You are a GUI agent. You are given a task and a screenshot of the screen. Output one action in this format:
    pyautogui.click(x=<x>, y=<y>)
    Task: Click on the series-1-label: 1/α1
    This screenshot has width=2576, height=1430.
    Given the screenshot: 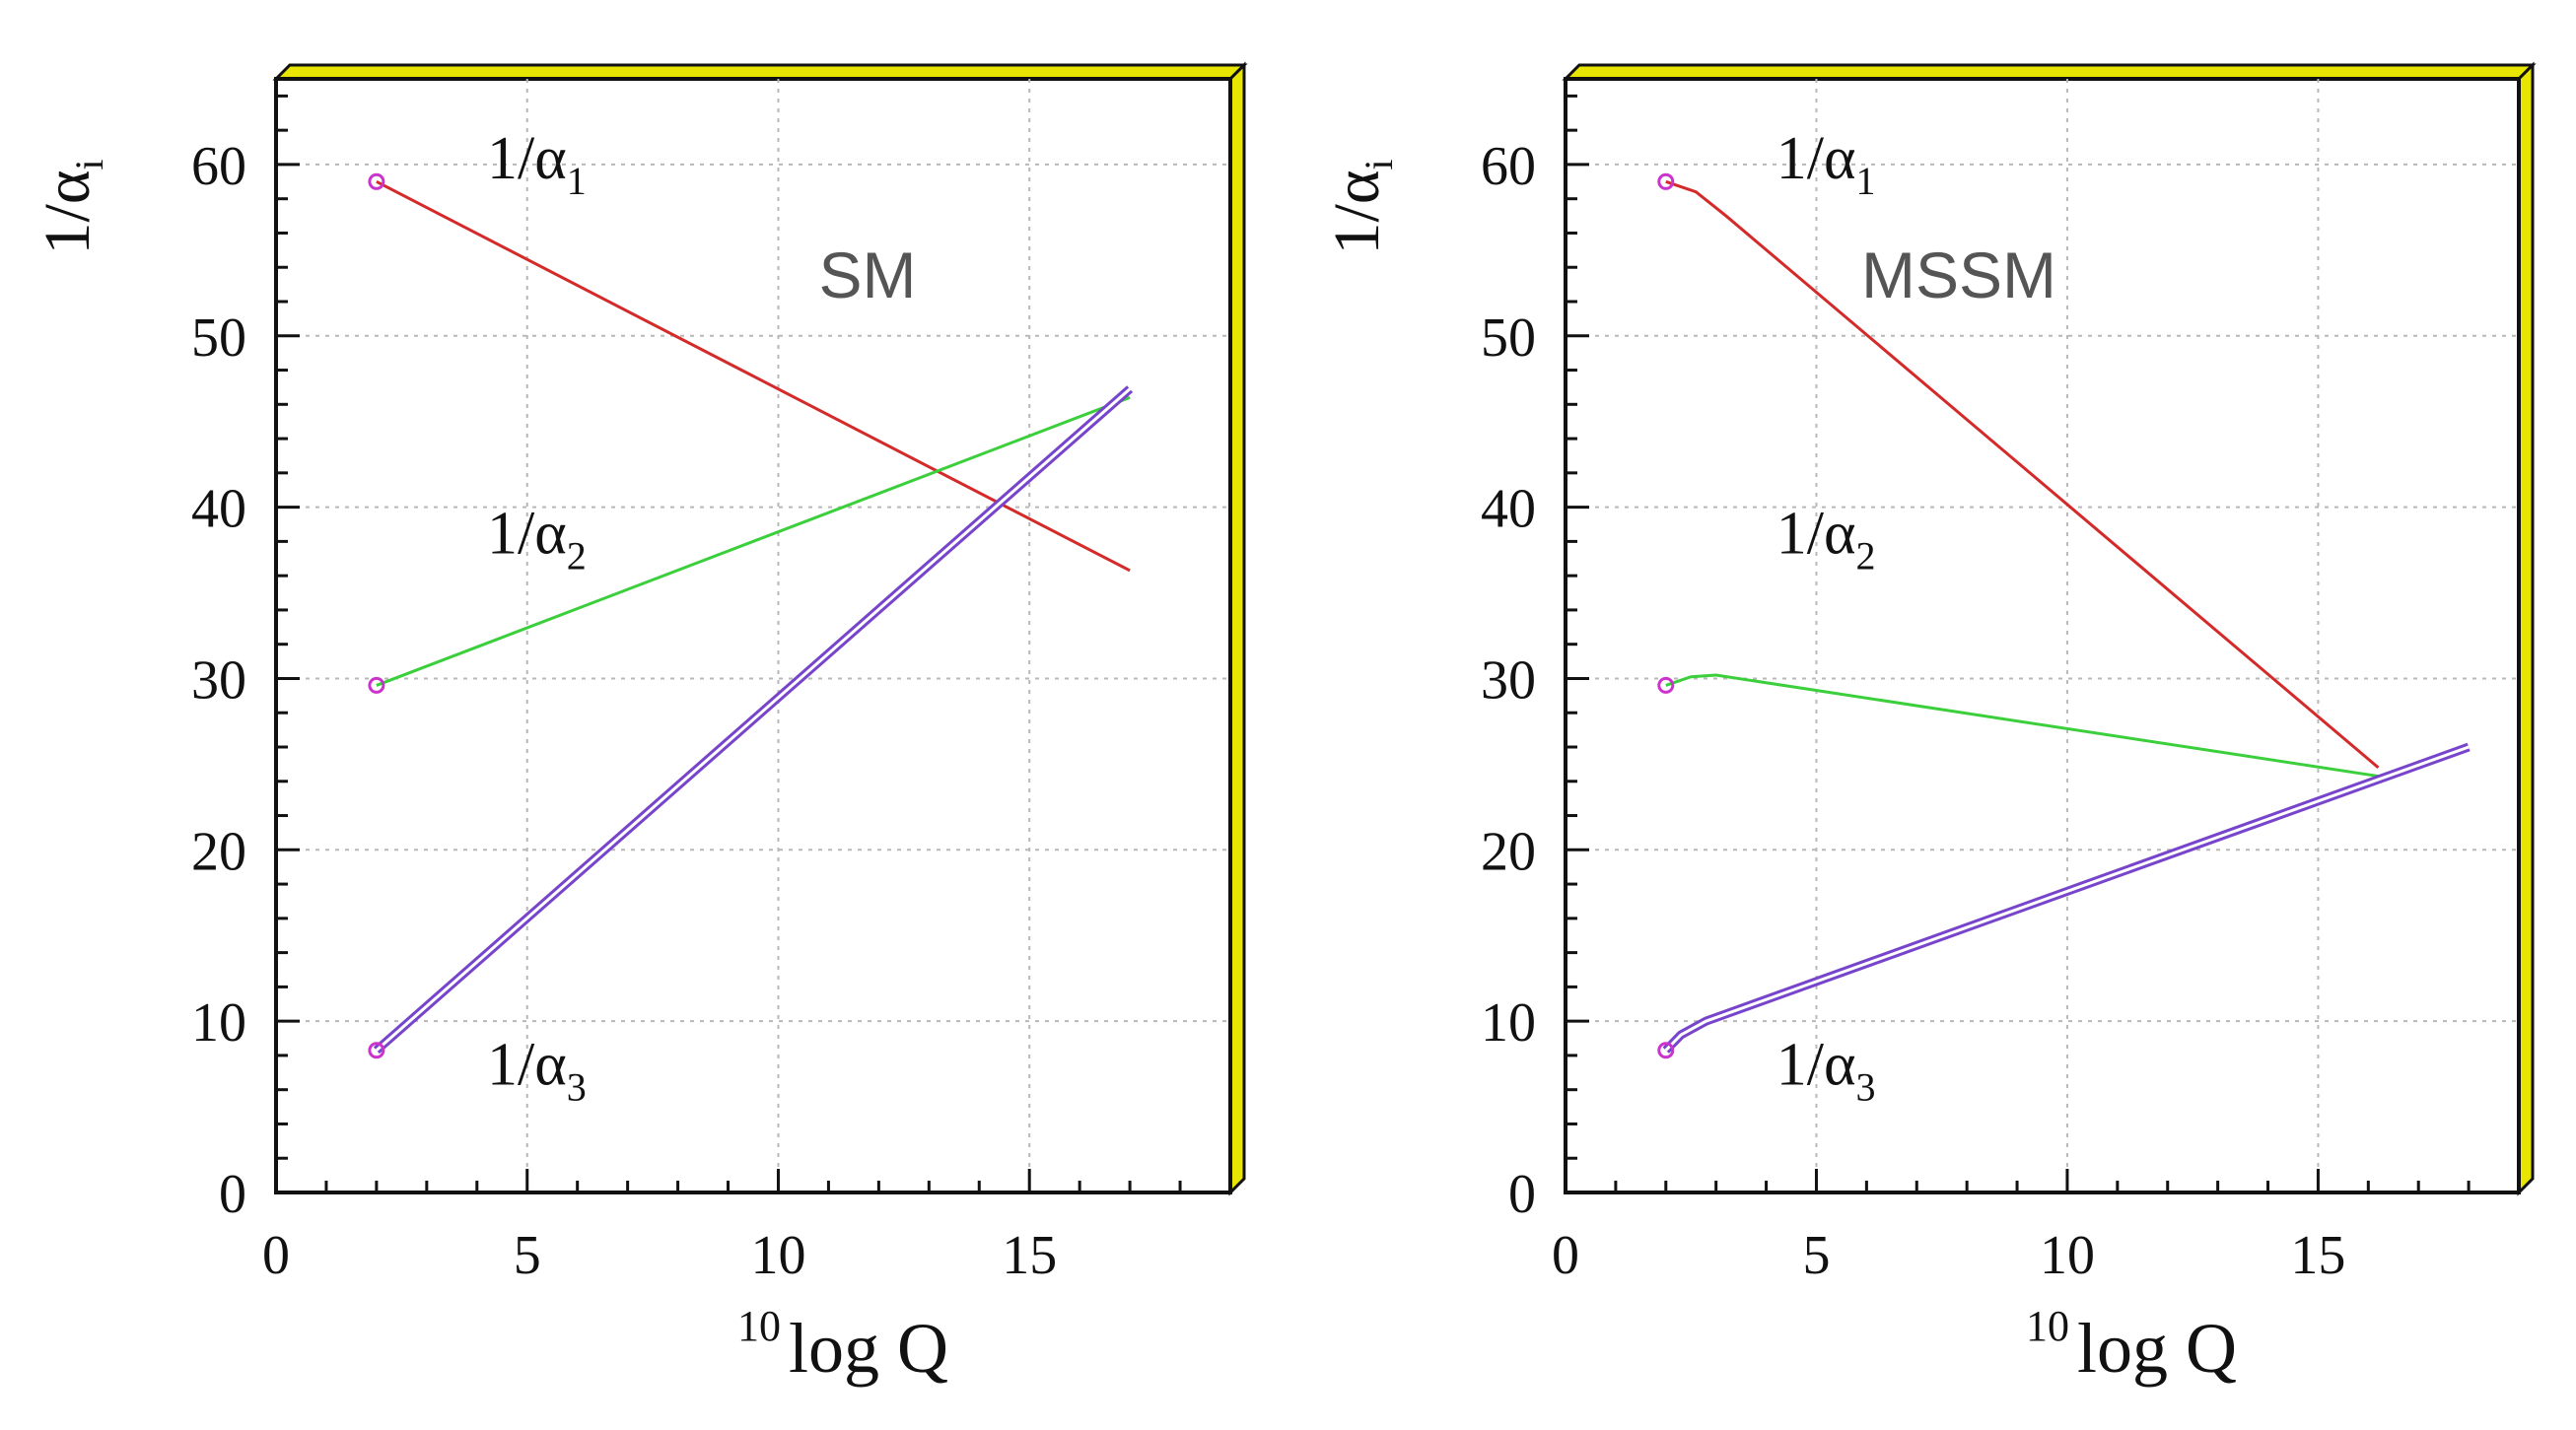 What is the action you would take?
    pyautogui.click(x=1826, y=164)
    